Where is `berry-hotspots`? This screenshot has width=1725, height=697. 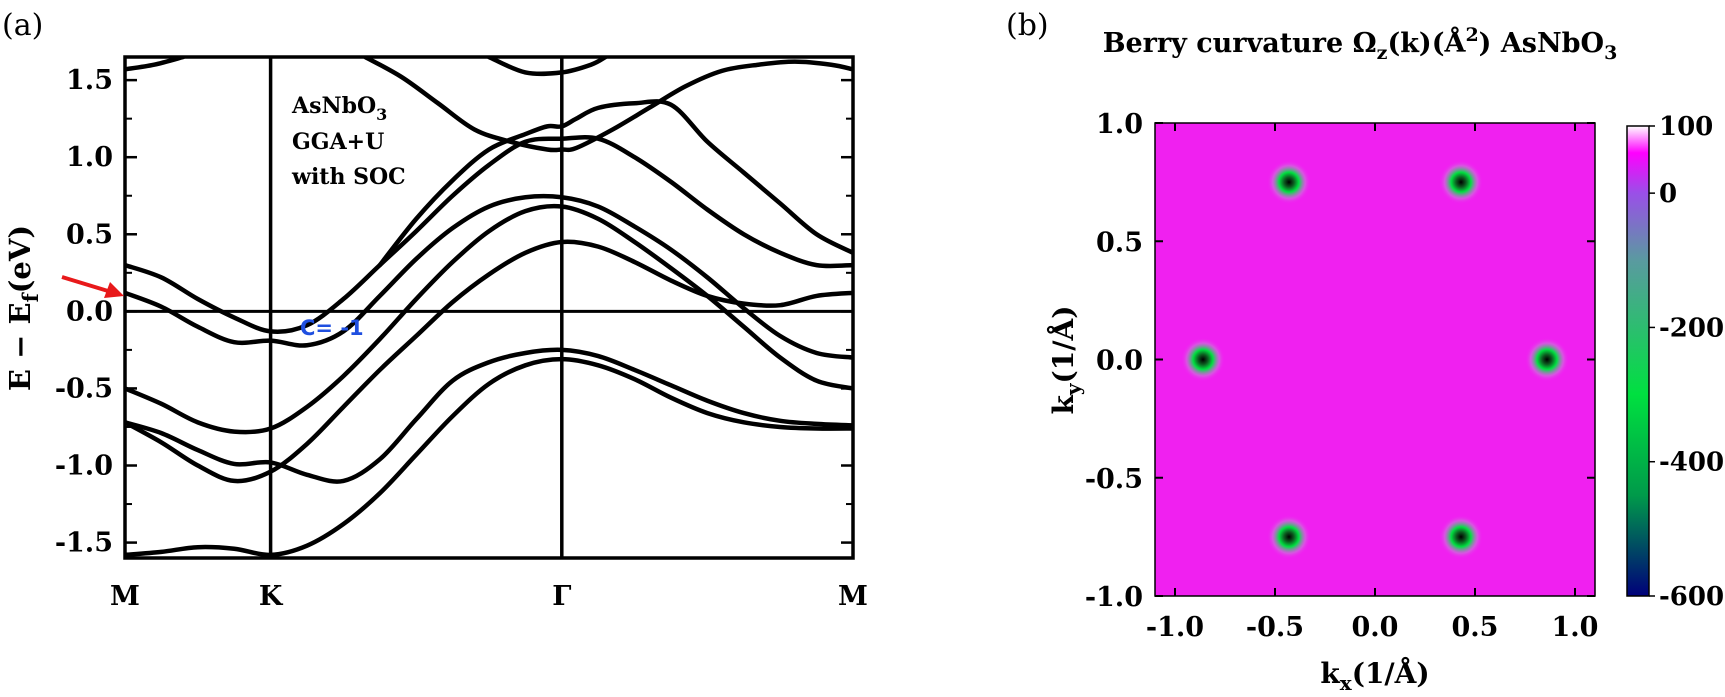
berry-hotspots is located at coordinates (1375, 359).